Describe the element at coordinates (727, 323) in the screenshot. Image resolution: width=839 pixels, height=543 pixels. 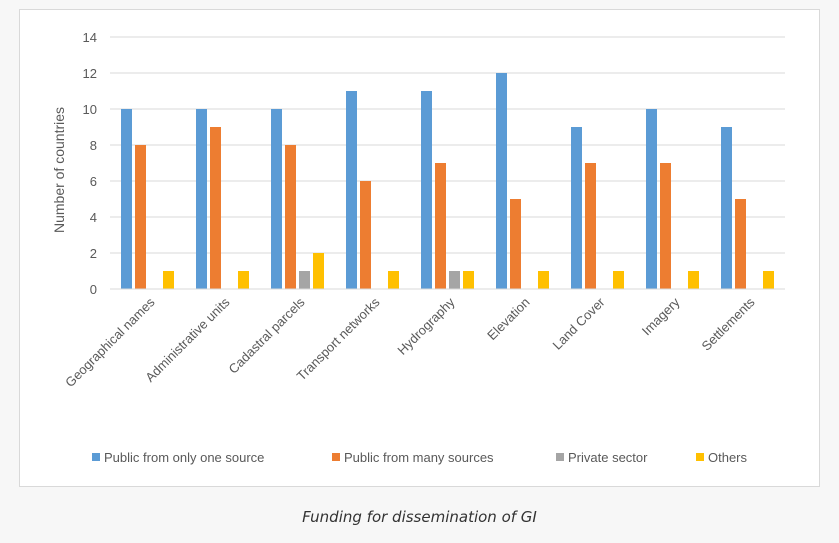
I see `category-label: Settlements` at that location.